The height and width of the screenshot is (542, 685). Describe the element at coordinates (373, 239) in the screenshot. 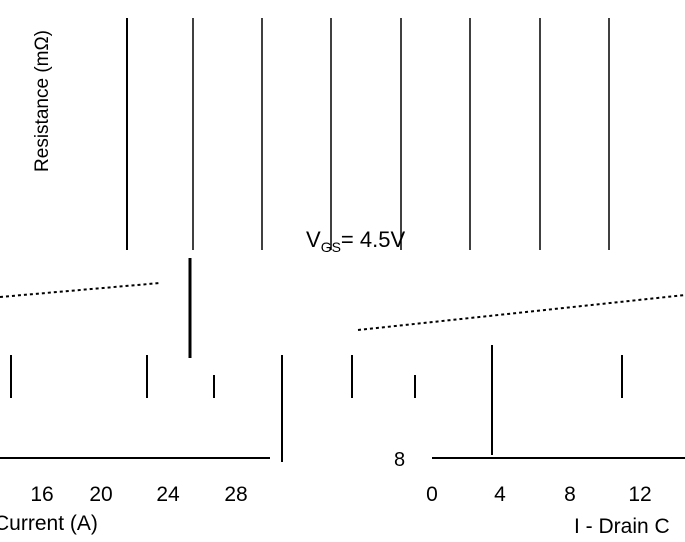

I see `vgs-annotation-value: = 4.5V` at that location.